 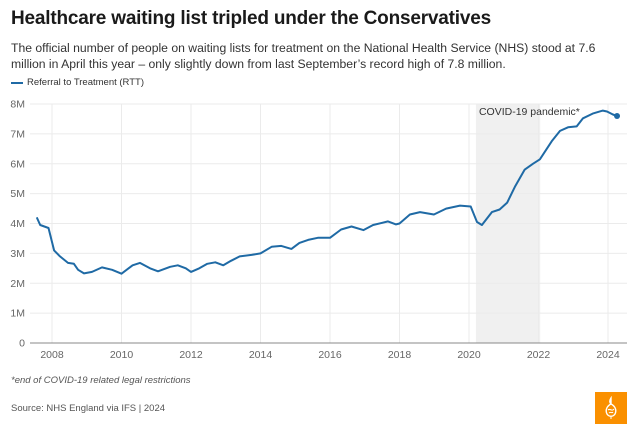 I want to click on source-text: Source: NHS England via IFS | 2024, so click(x=88, y=408).